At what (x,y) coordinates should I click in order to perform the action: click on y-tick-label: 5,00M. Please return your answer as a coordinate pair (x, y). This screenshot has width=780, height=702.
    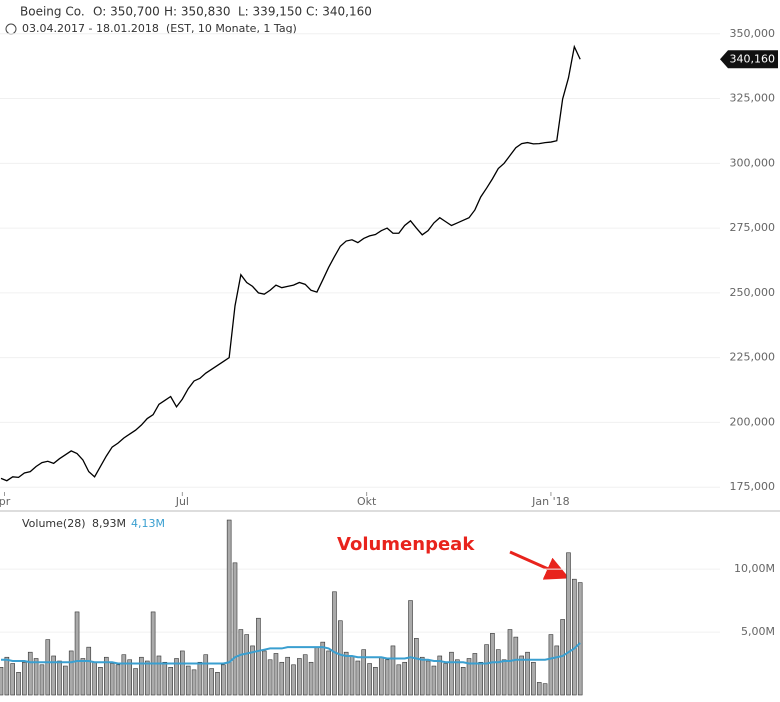
    Looking at the image, I should click on (758, 631).